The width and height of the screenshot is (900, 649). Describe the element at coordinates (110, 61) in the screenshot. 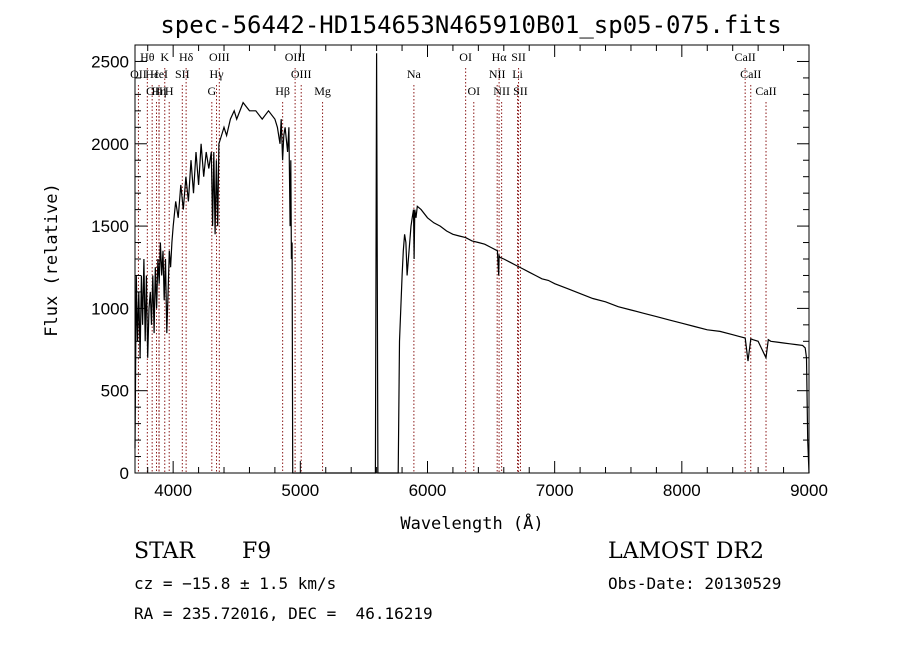

I see `y-tick-label: 2500` at that location.